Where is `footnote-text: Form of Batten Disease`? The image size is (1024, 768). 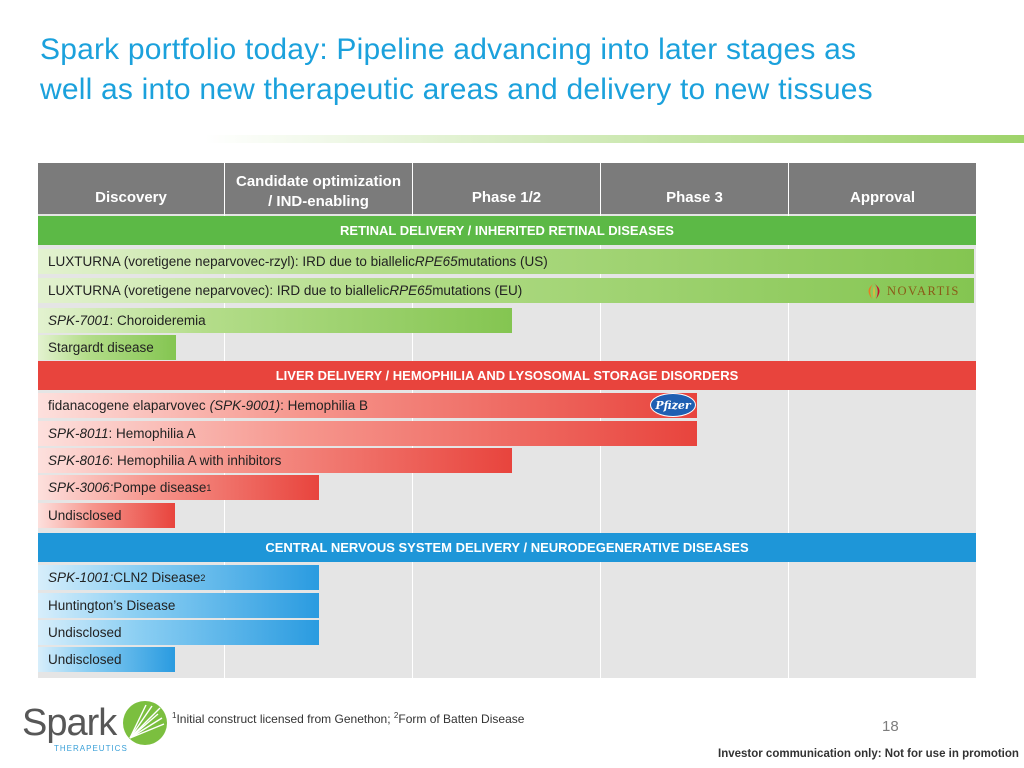 footnote-text: Form of Batten Disease is located at coordinates (461, 719).